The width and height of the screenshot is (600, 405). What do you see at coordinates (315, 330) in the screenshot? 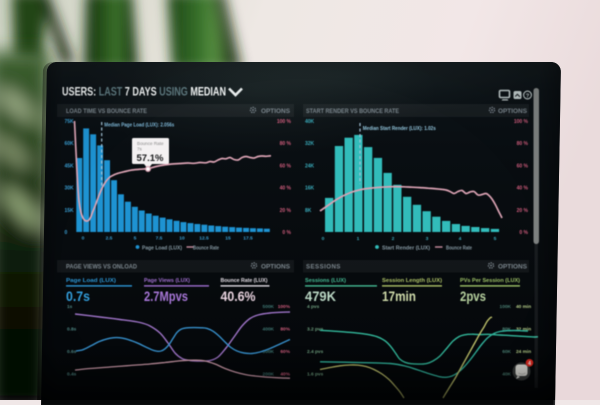
I see `svg-text: 3.2 pvs` at bounding box center [315, 330].